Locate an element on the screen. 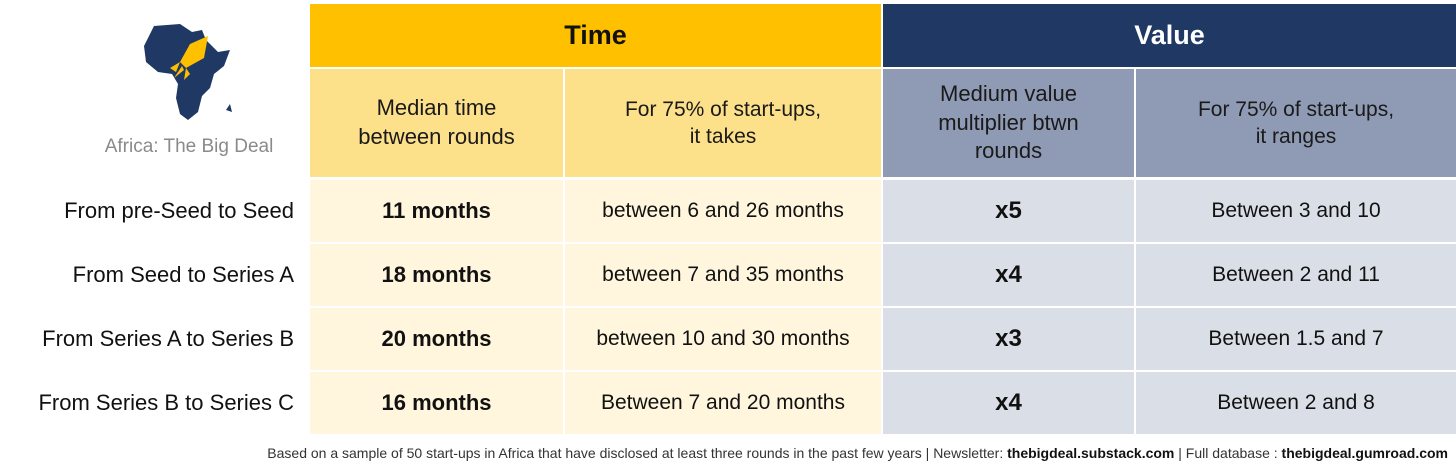 Image resolution: width=1456 pixels, height=475 pixels. value-range-cell: Between 3 and 10 is located at coordinates (1296, 211).